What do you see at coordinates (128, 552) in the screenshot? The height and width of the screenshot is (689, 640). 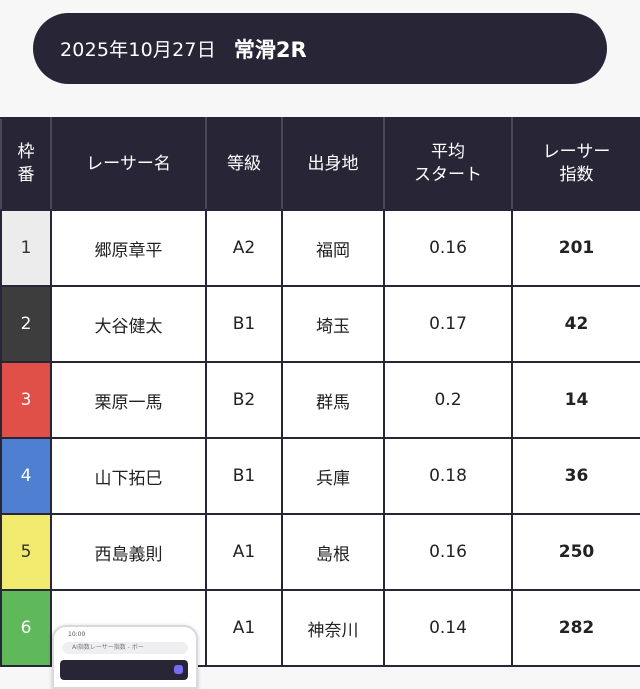 I see `racer-name-cell: 西島義則` at bounding box center [128, 552].